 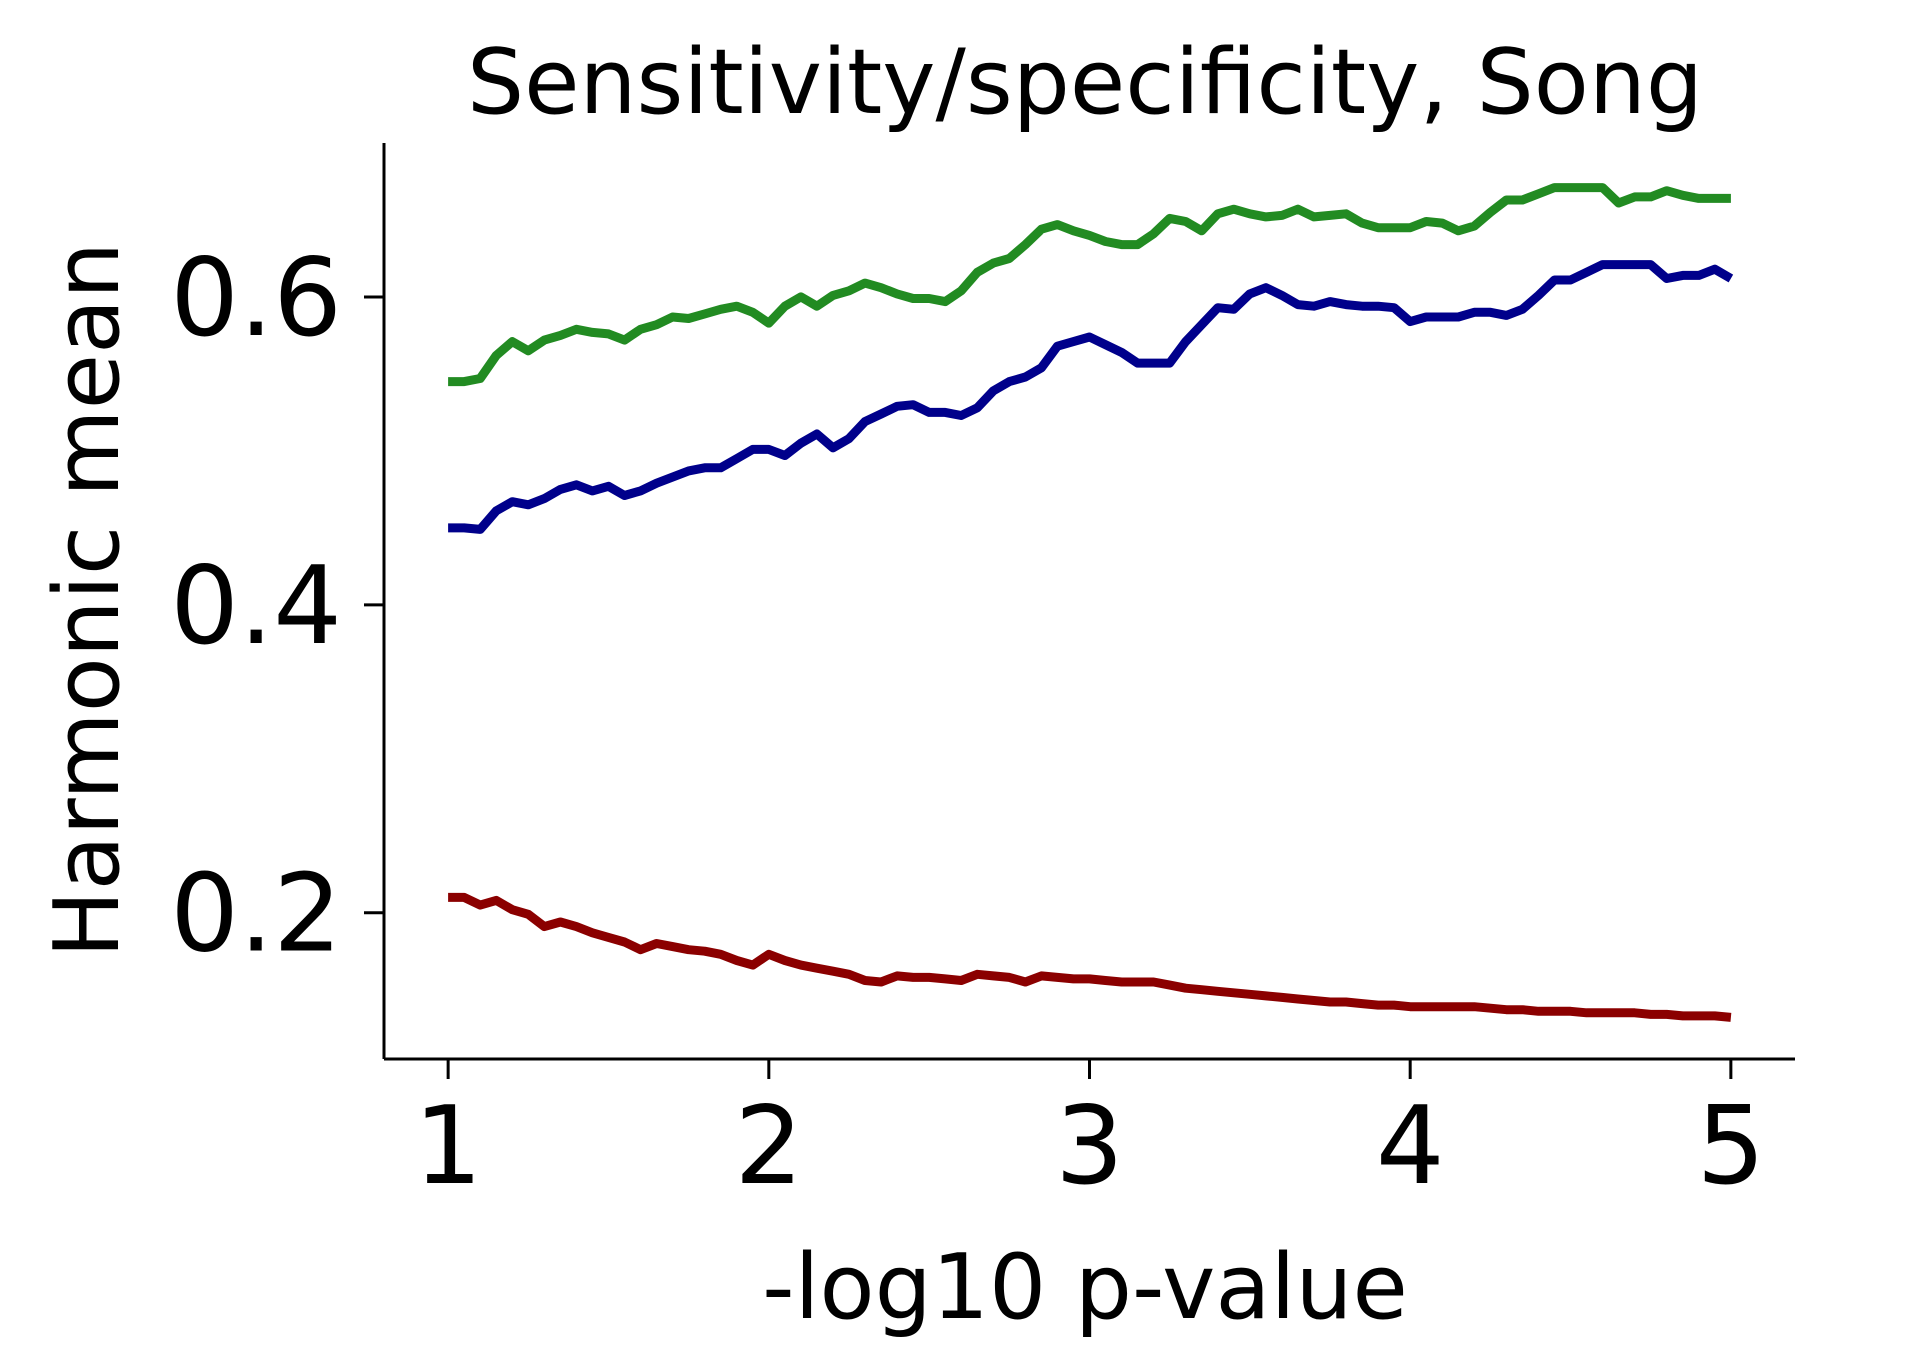 What do you see at coordinates (256, 298) in the screenshot?
I see `y-tick-label: 0.6` at bounding box center [256, 298].